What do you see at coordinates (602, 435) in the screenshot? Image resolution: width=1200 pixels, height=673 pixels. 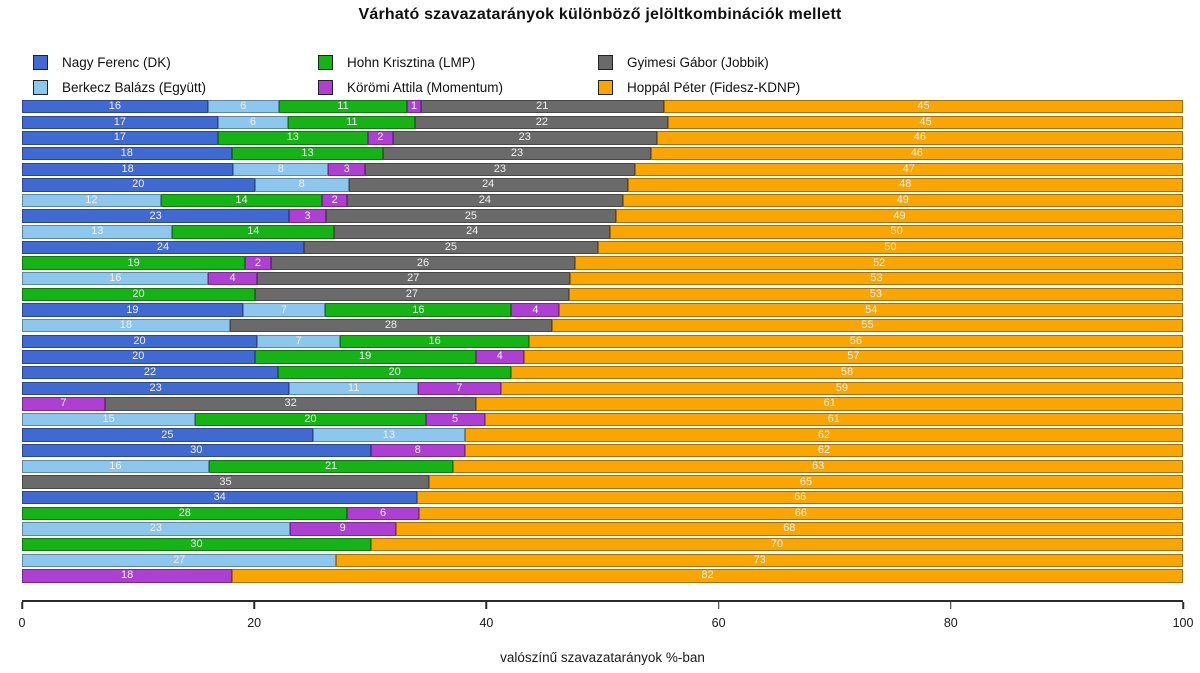 I see `bar-row: 25 13 62` at bounding box center [602, 435].